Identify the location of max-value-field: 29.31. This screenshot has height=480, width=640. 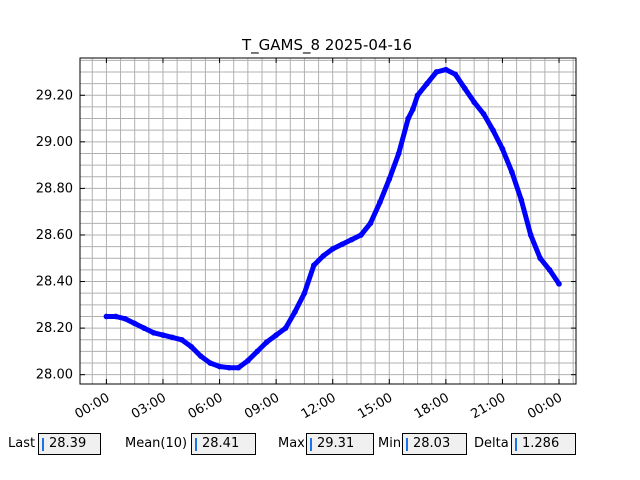
(340, 444).